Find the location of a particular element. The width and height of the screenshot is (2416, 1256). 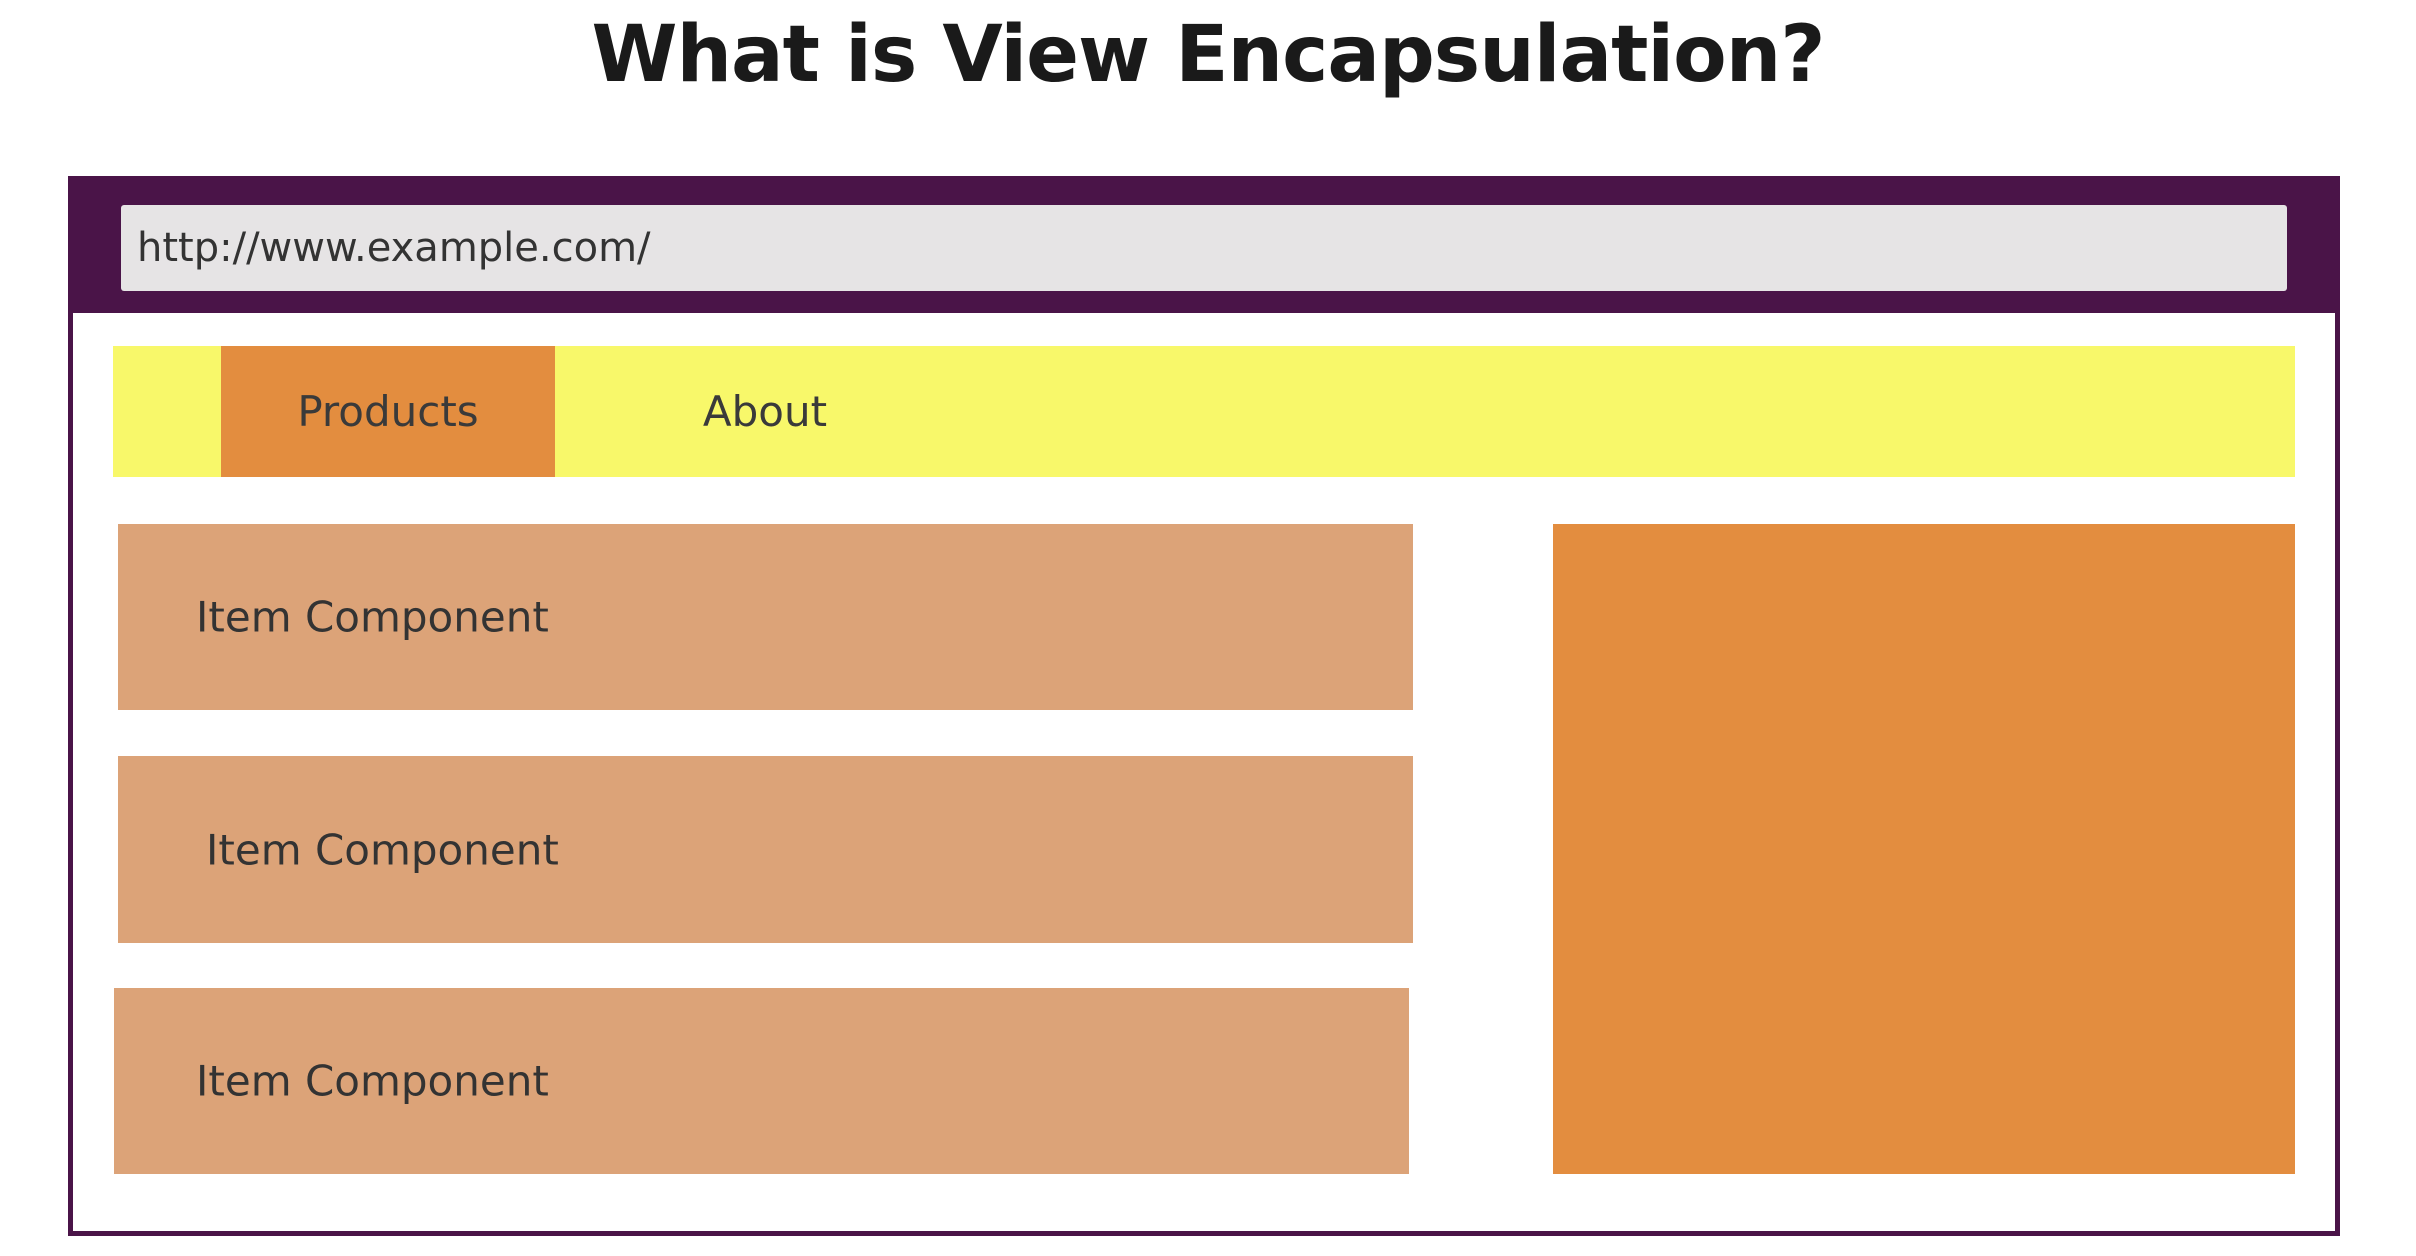

url-field: http://www.example.com/ is located at coordinates (1204, 248).